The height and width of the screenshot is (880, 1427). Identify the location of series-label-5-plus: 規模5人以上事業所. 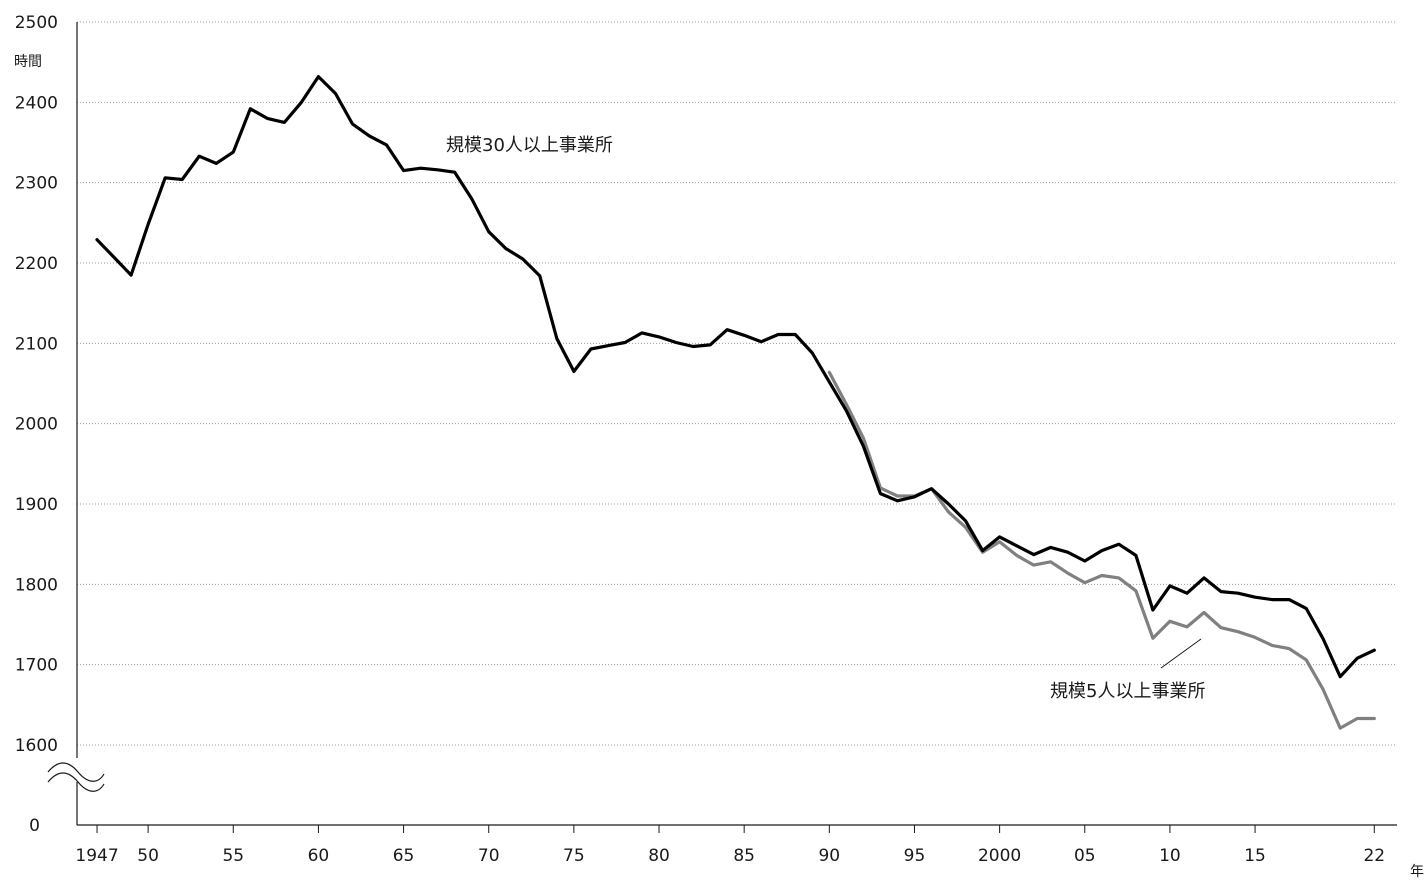
(1127, 691).